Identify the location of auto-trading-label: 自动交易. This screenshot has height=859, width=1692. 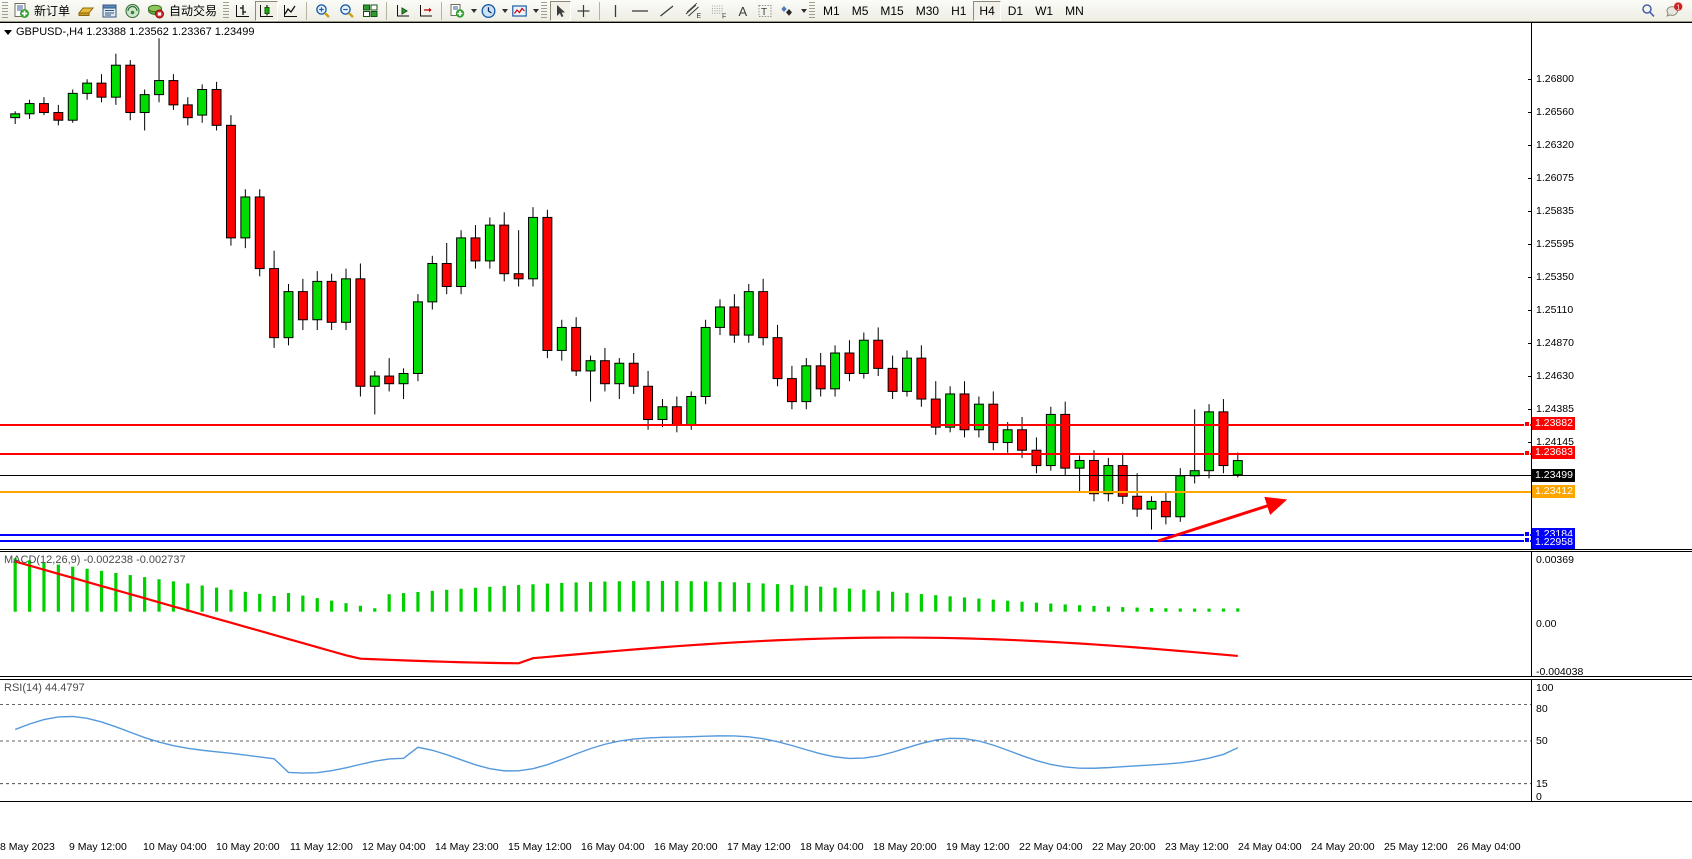
(193, 11).